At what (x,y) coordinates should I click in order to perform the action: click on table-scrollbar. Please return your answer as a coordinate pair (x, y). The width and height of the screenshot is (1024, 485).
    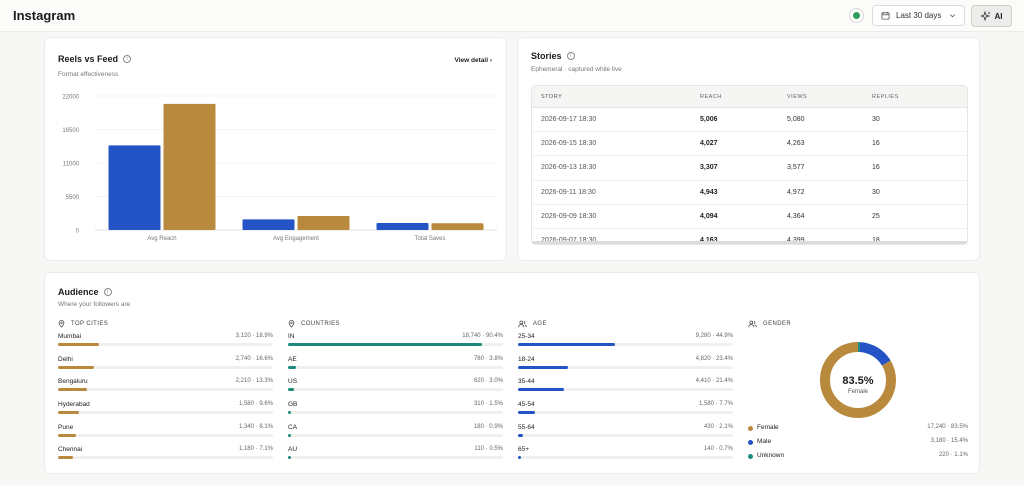
    Looking at the image, I should click on (749, 242).